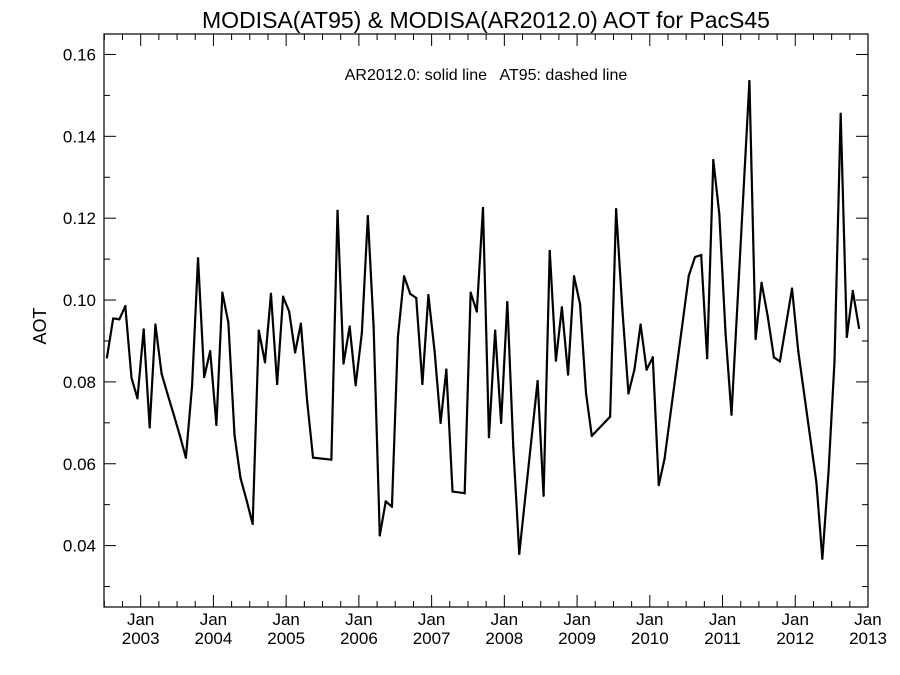  What do you see at coordinates (795, 638) in the screenshot?
I see `x-tick-year-label: 2012` at bounding box center [795, 638].